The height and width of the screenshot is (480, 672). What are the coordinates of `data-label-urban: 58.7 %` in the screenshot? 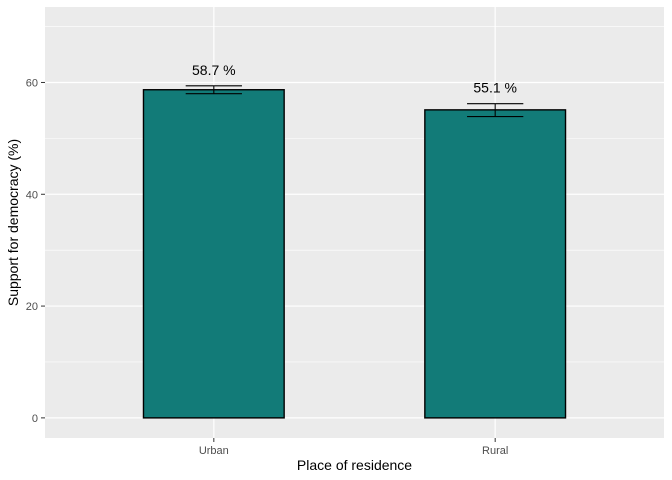 It's located at (214, 70).